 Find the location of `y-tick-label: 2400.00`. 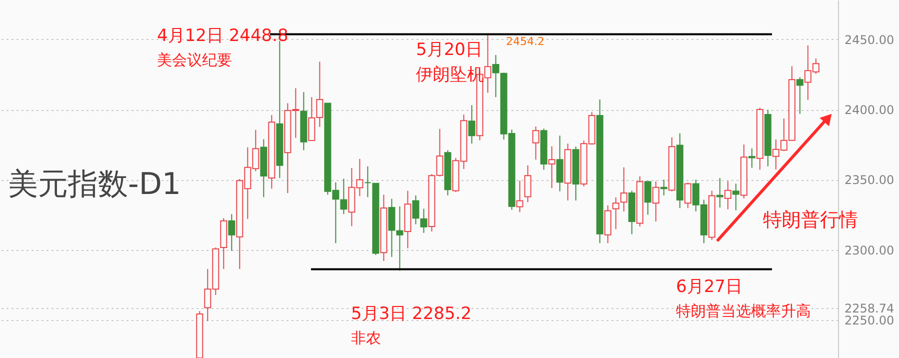

y-tick-label: 2400.00 is located at coordinates (869, 110).